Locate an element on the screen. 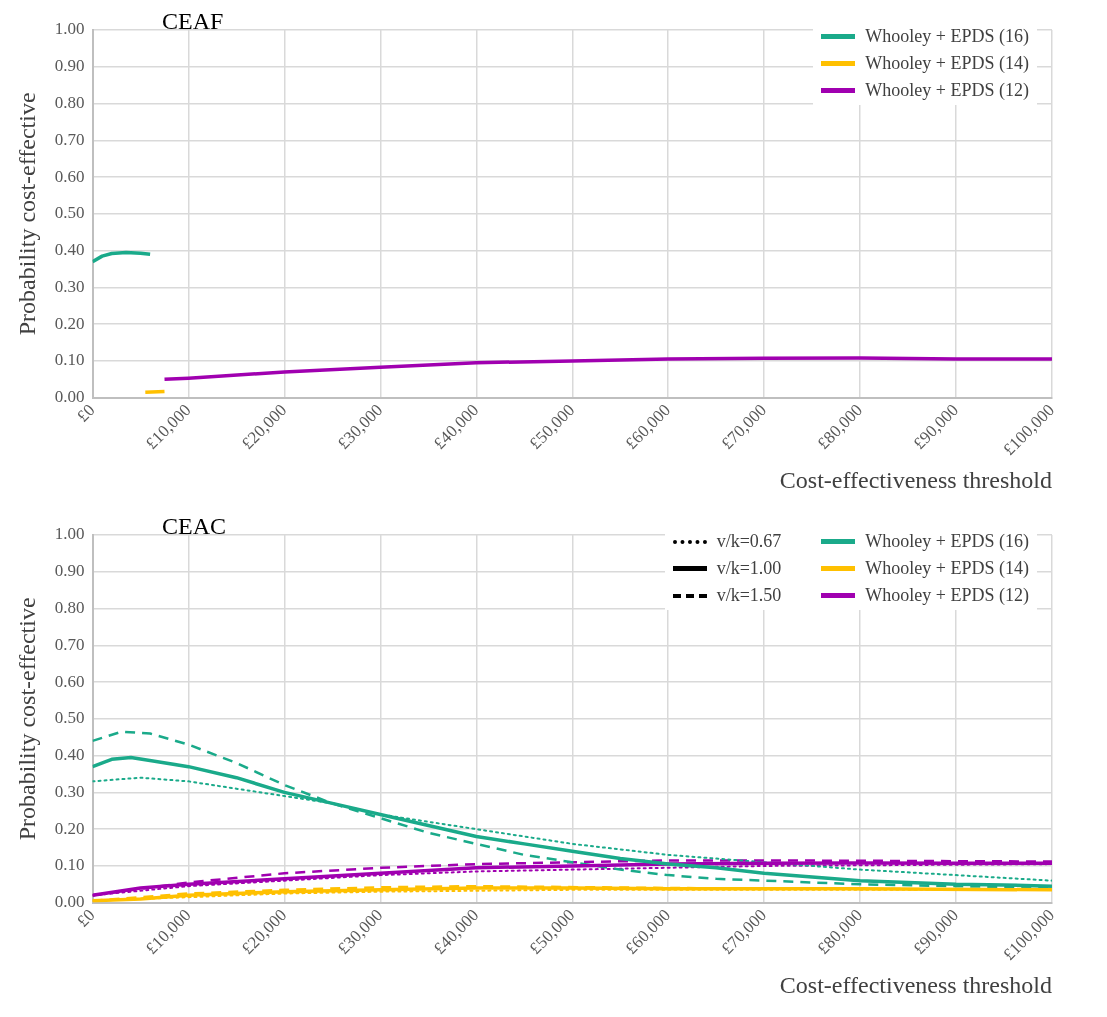 The width and height of the screenshot is (1107, 1017). chart-title: CEAC is located at coordinates (194, 526).